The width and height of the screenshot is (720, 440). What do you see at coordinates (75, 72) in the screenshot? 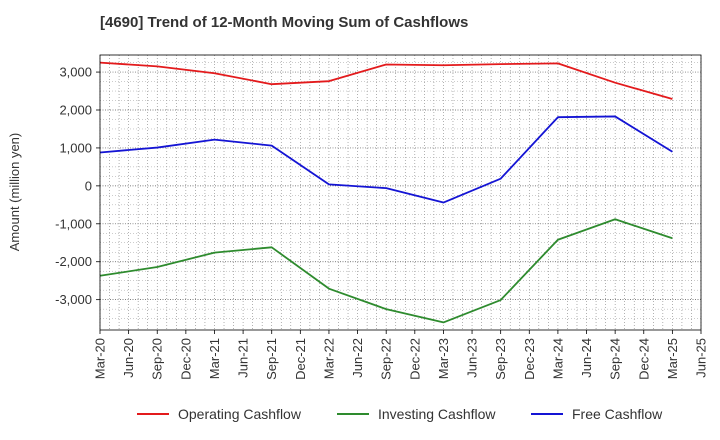
I see `y-tick-label: 3,000` at bounding box center [75, 72].